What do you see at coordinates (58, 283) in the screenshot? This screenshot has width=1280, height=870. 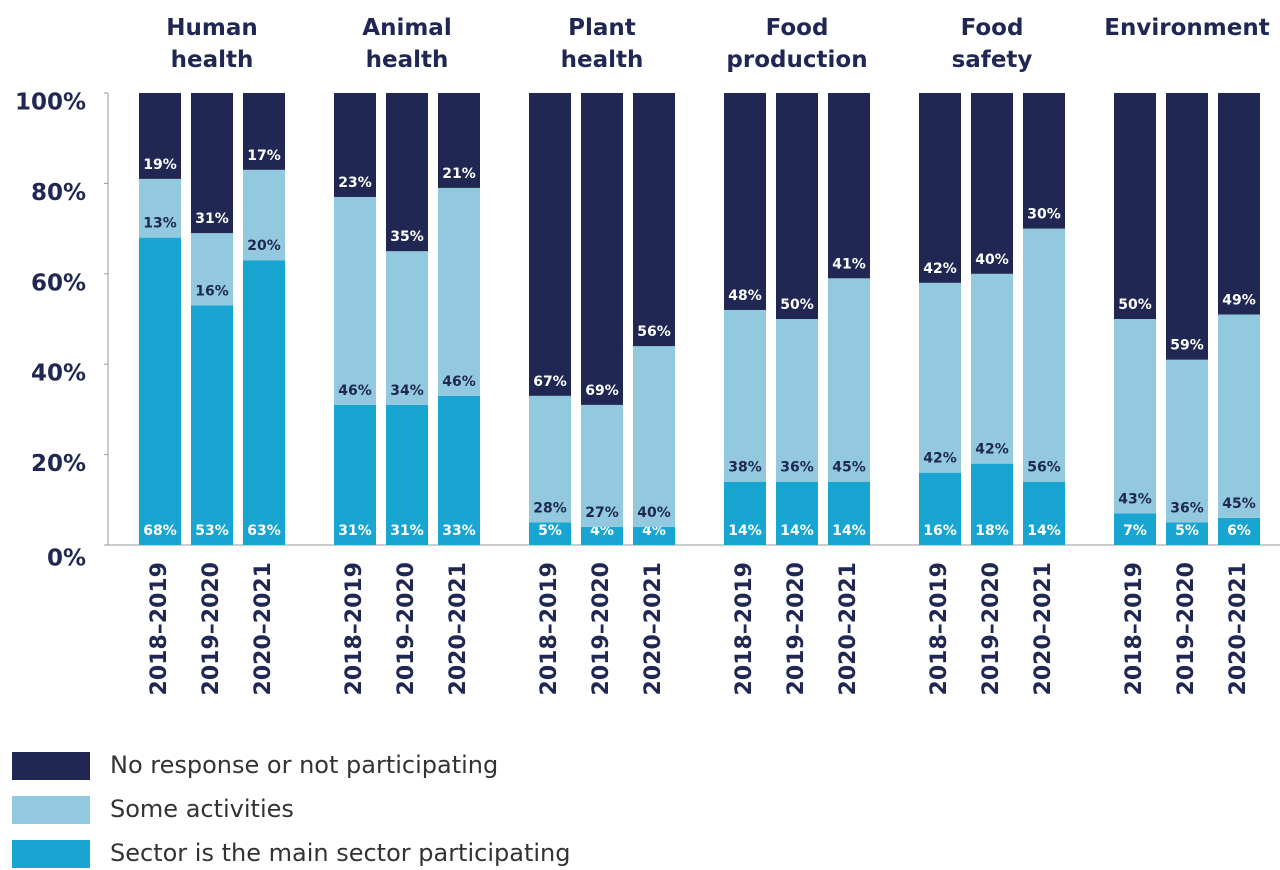 I see `y-tick-label: 60%` at bounding box center [58, 283].